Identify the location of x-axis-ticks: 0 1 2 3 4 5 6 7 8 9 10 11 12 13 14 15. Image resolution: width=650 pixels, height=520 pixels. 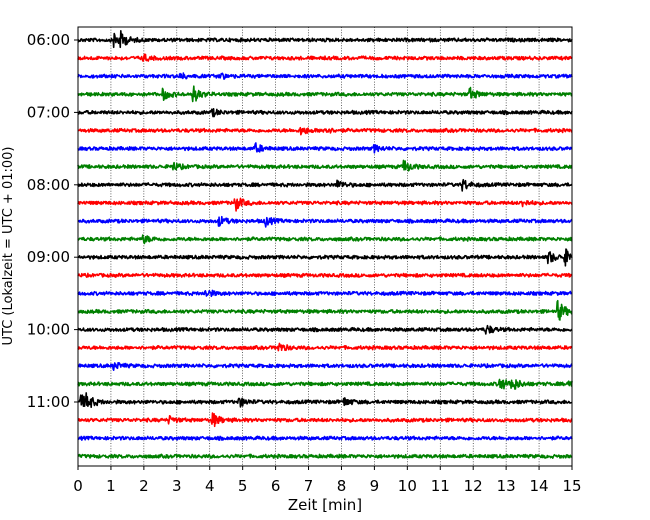
(327, 480).